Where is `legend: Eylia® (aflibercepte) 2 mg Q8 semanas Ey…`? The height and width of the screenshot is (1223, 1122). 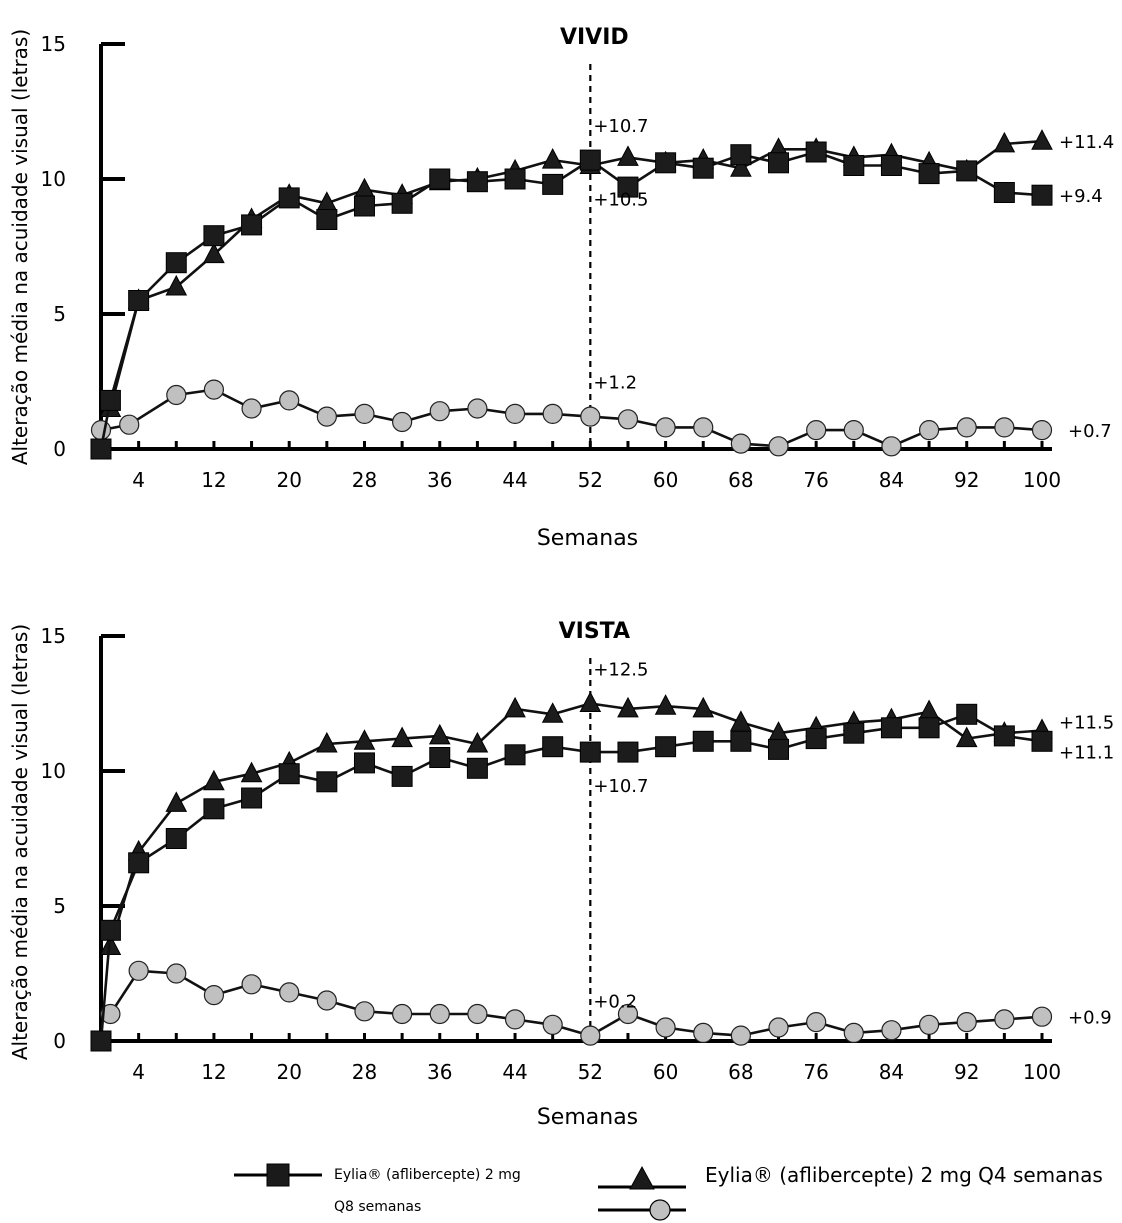
legend: Eylia® (aflibercepte) 2 mg Q8 semanas Ey… is located at coordinates (561, 1187).